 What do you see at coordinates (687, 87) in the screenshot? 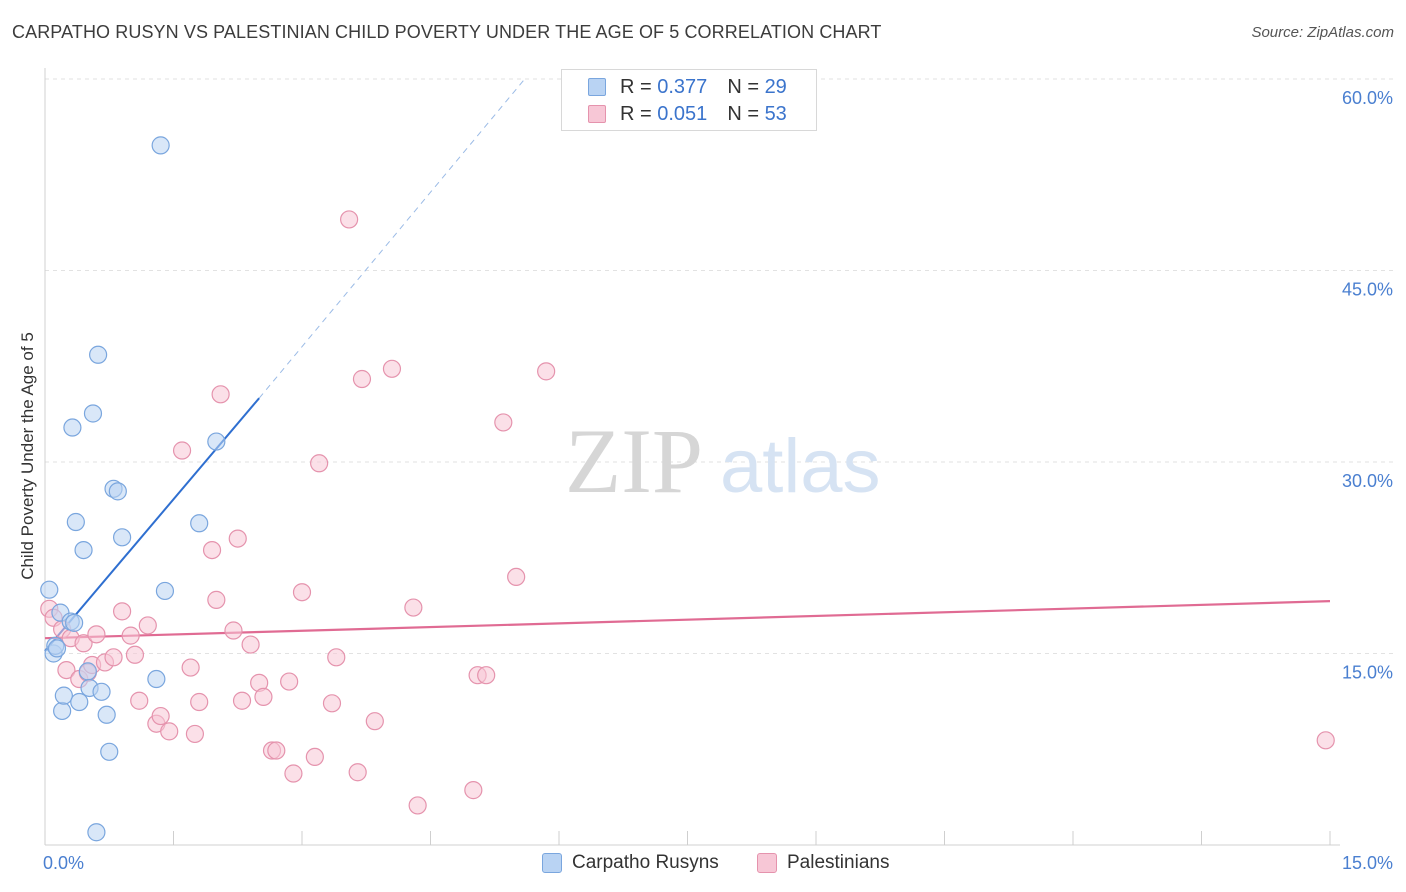
I see `legend-row-carpatho-rusyns: R = 0.377 N = 29` at bounding box center [687, 87].